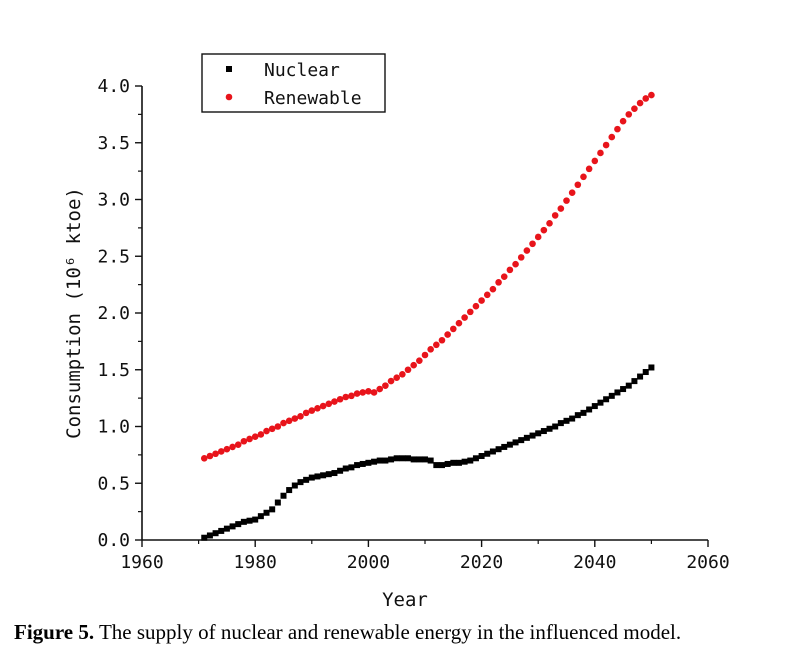 The width and height of the screenshot is (800, 664). Describe the element at coordinates (113, 256) in the screenshot. I see `y-tick-label: 2.5` at that location.